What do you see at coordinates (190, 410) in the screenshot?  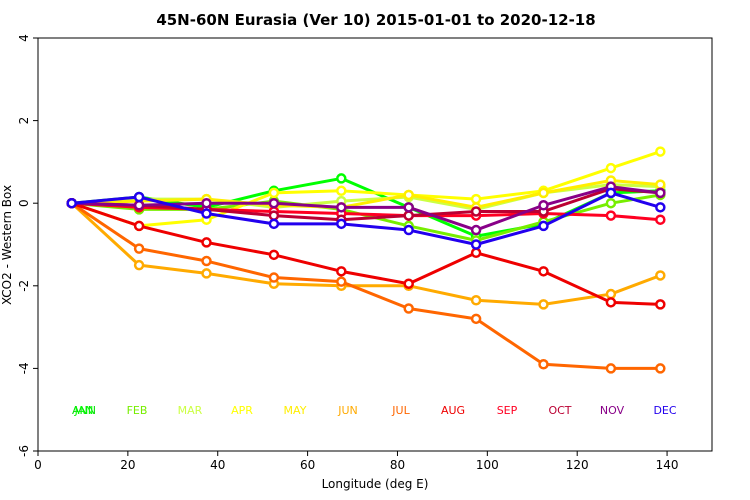 I see `legend-mar: MAR` at bounding box center [190, 410].